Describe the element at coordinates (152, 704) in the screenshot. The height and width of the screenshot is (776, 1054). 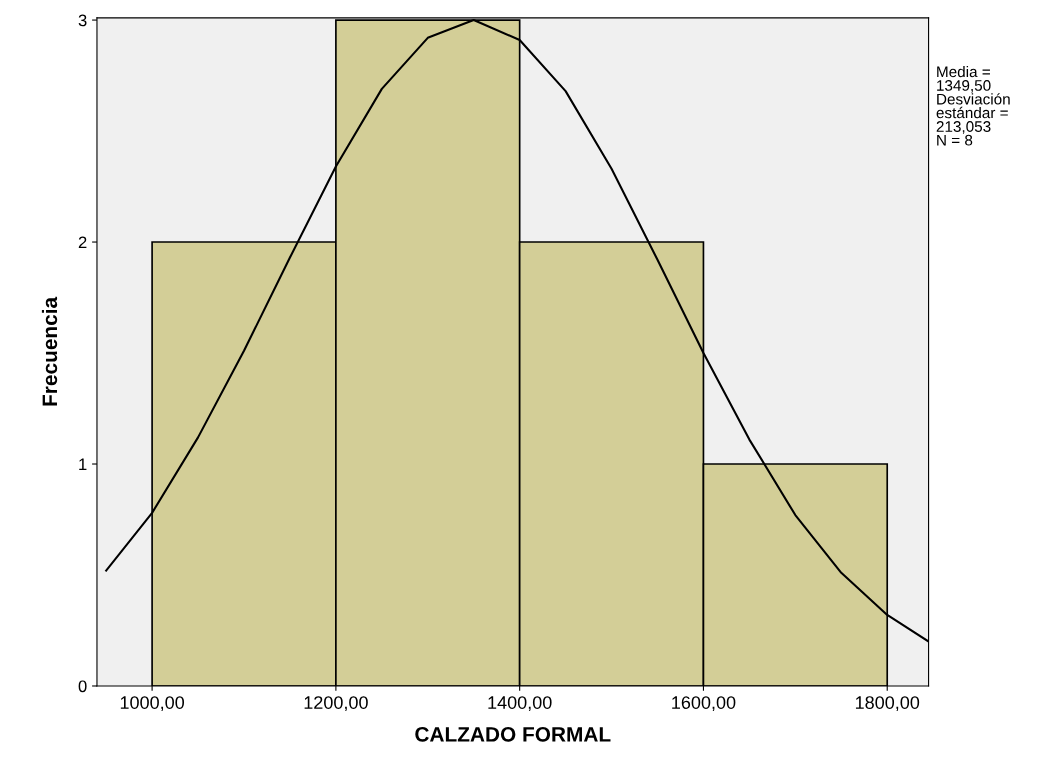
I see `x-tick-label: 1000,00` at that location.